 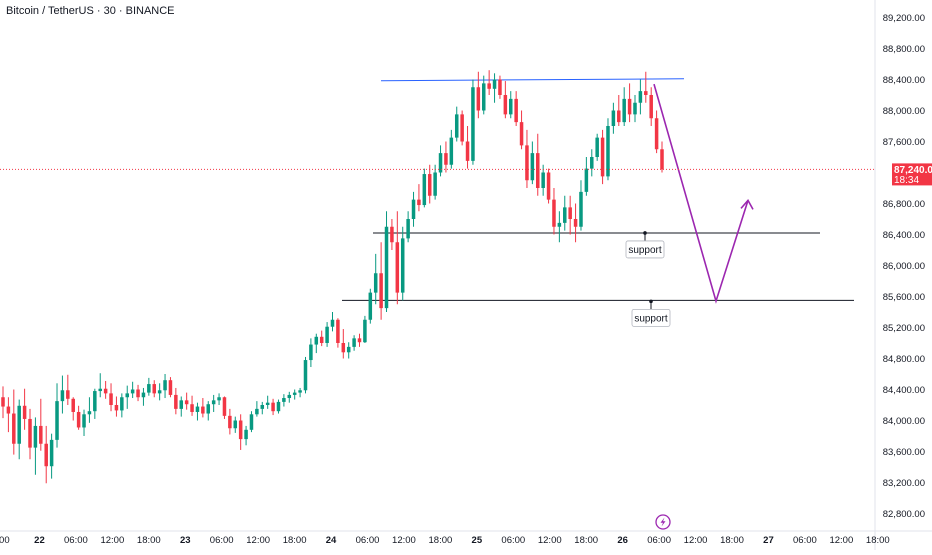 I want to click on y-tick-label: 84,800.00, so click(x=904, y=359).